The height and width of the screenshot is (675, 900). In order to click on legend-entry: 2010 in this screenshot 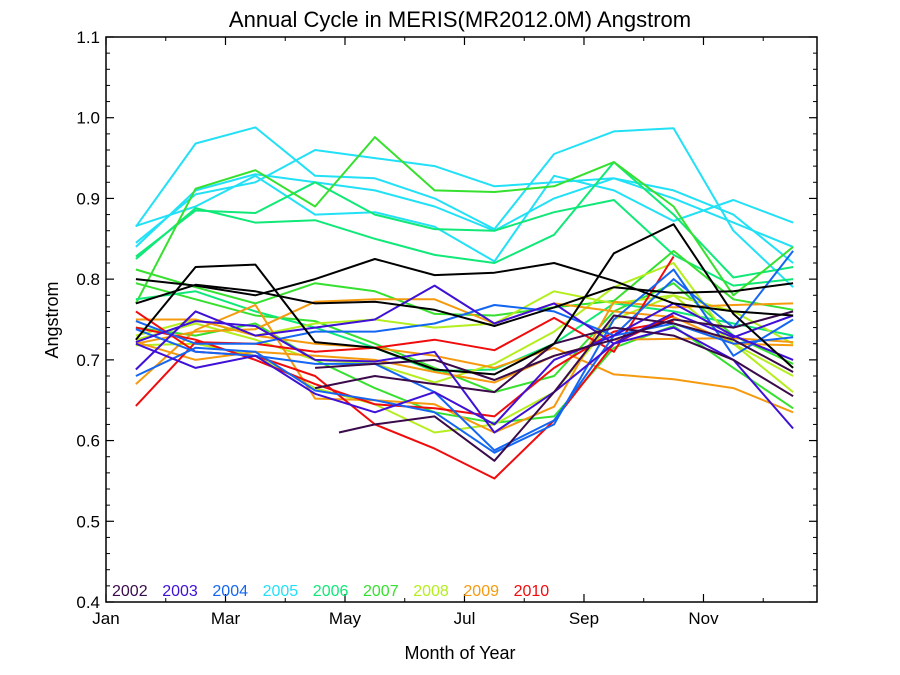, I will do `click(532, 591)`.